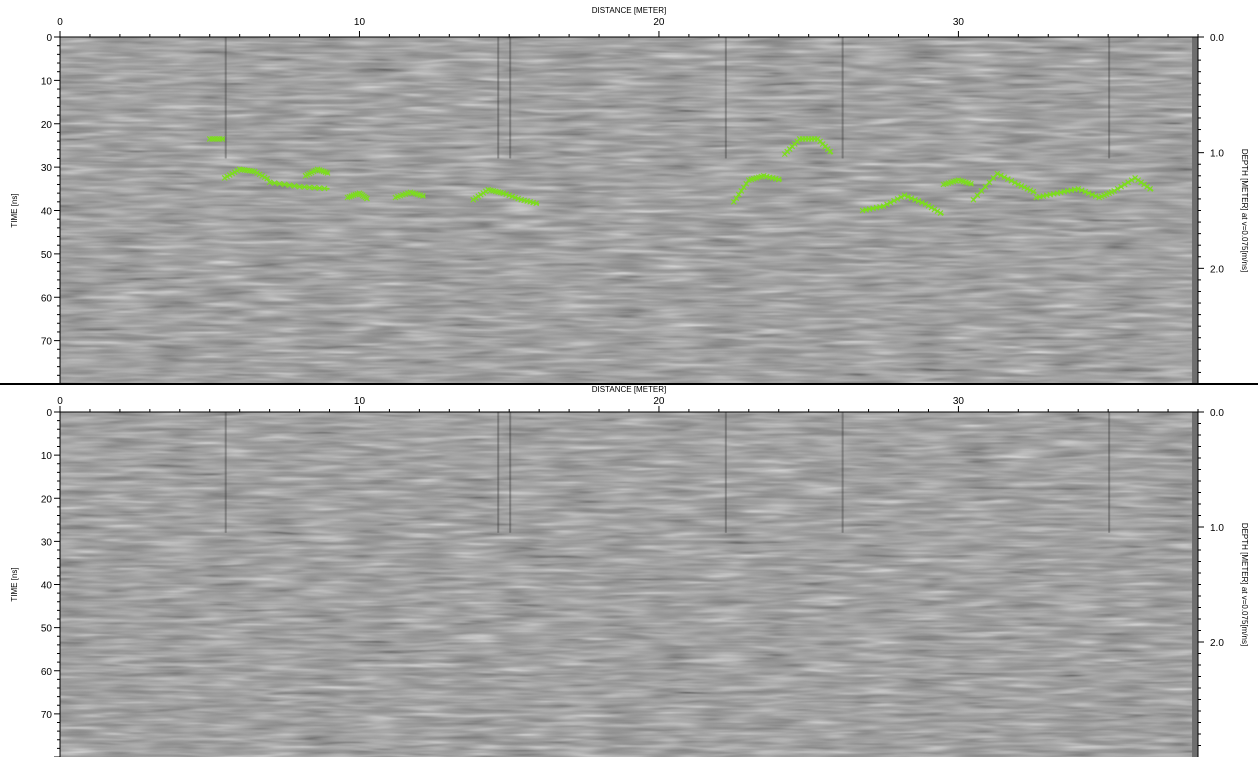  What do you see at coordinates (47, 586) in the screenshot?
I see `y-tick-label: 40` at bounding box center [47, 586].